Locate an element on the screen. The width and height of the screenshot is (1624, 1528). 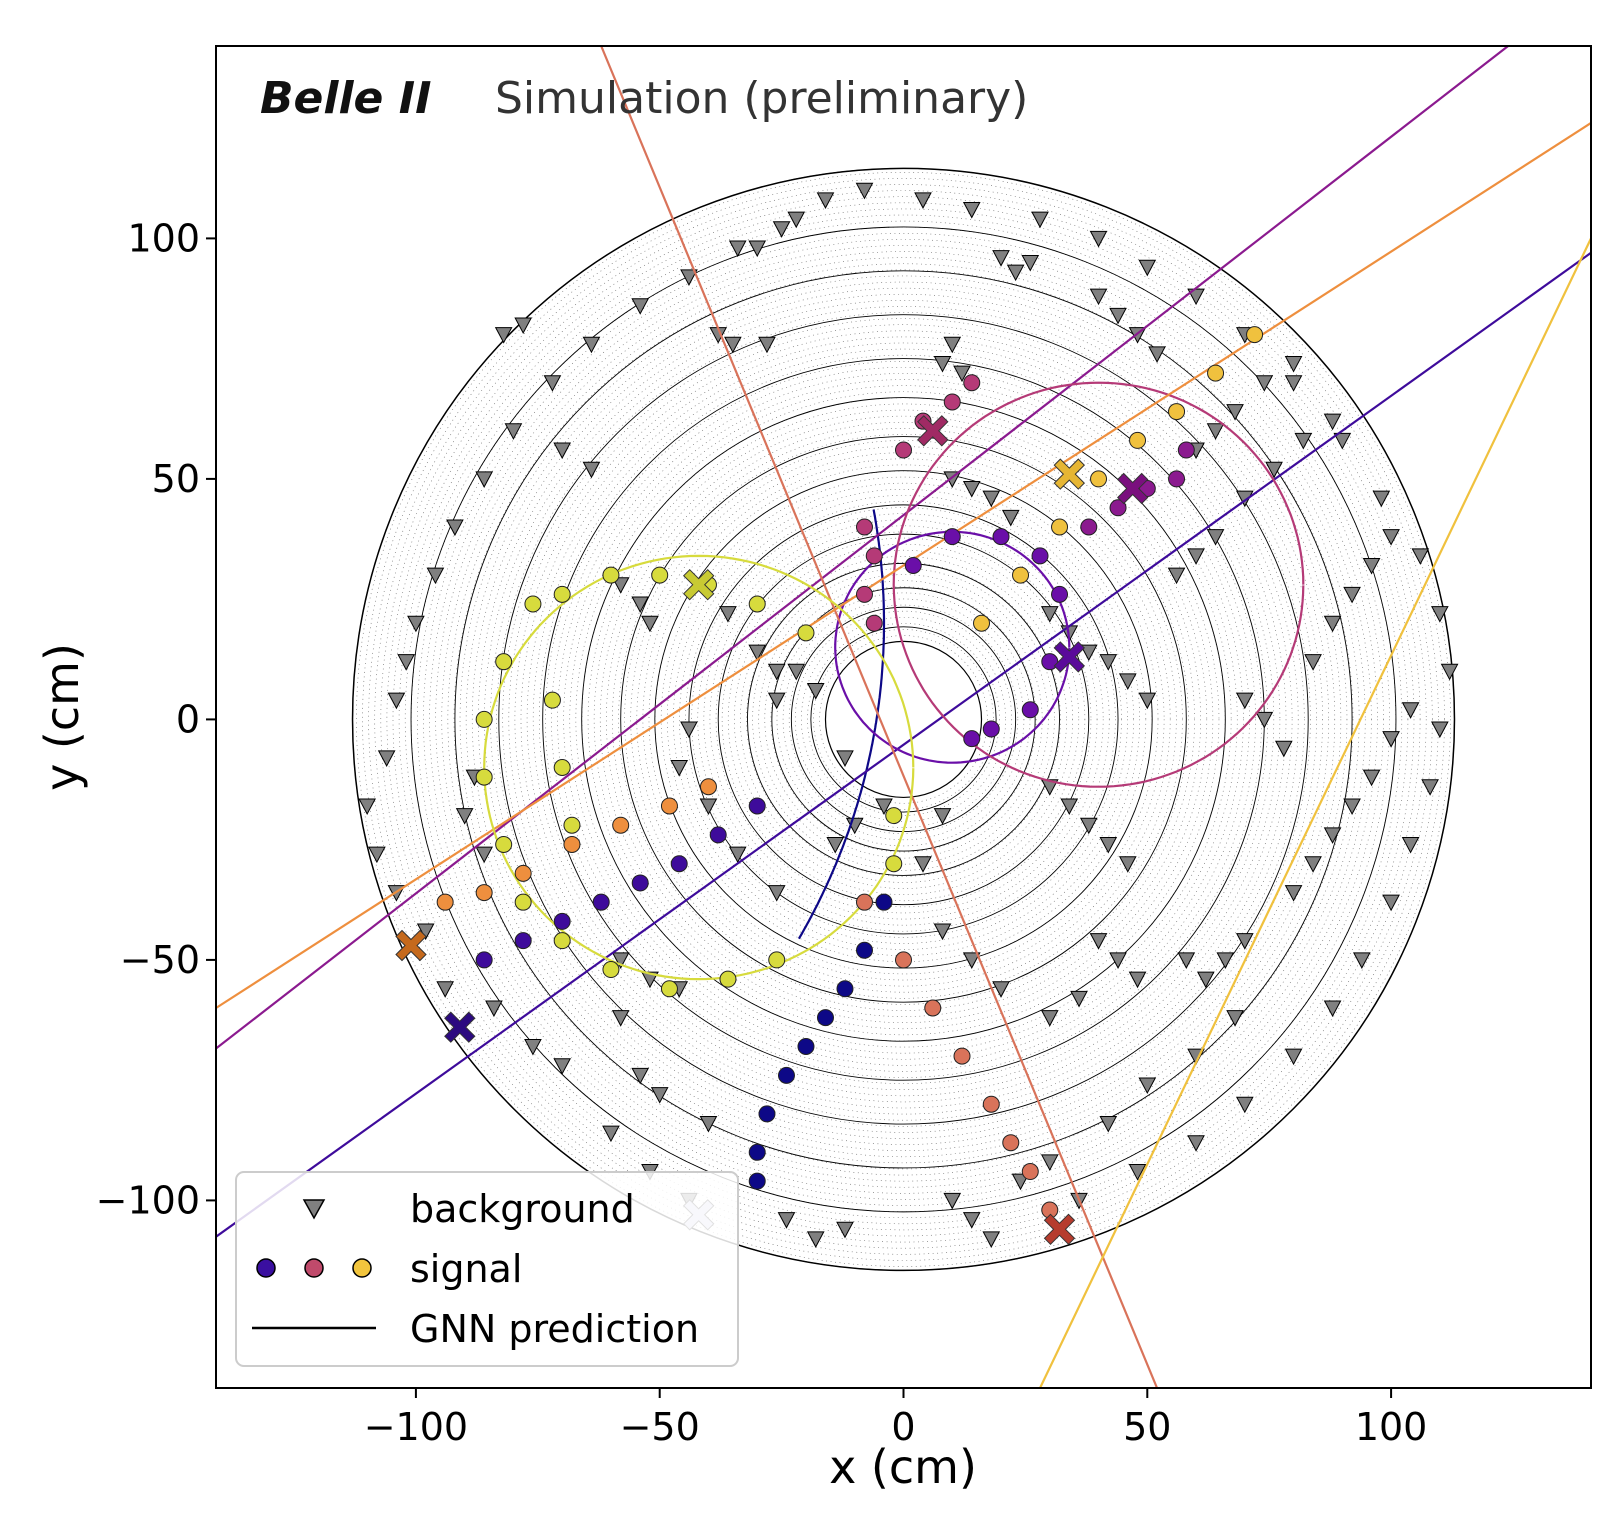
x-tick-label: −50 is located at coordinates (660, 1427).